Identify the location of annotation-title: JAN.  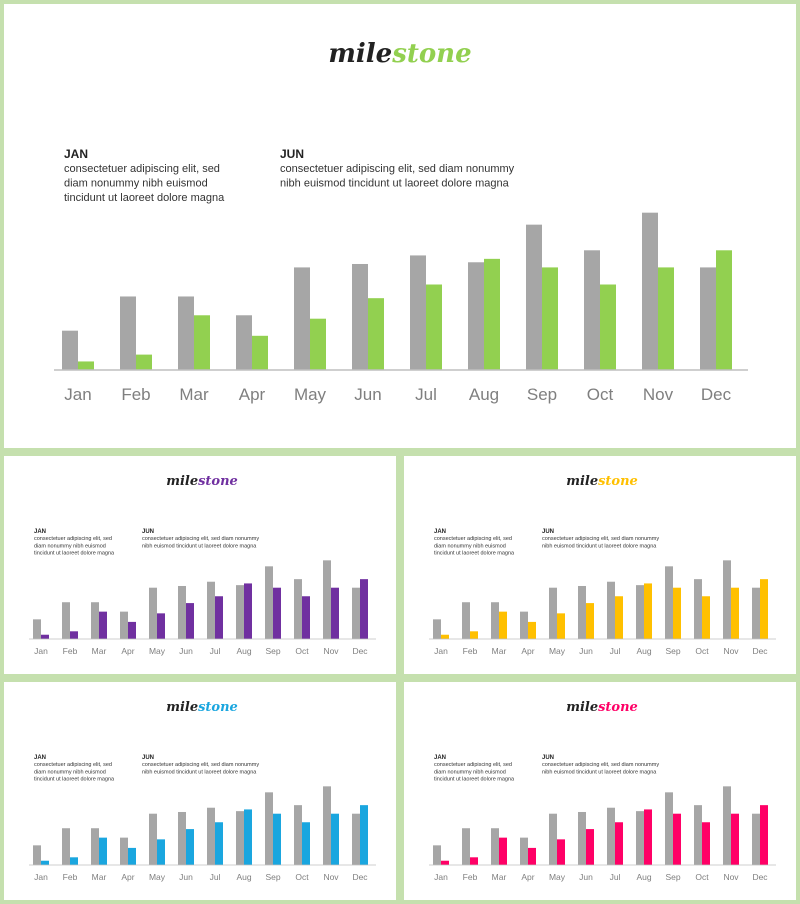
(440, 758).